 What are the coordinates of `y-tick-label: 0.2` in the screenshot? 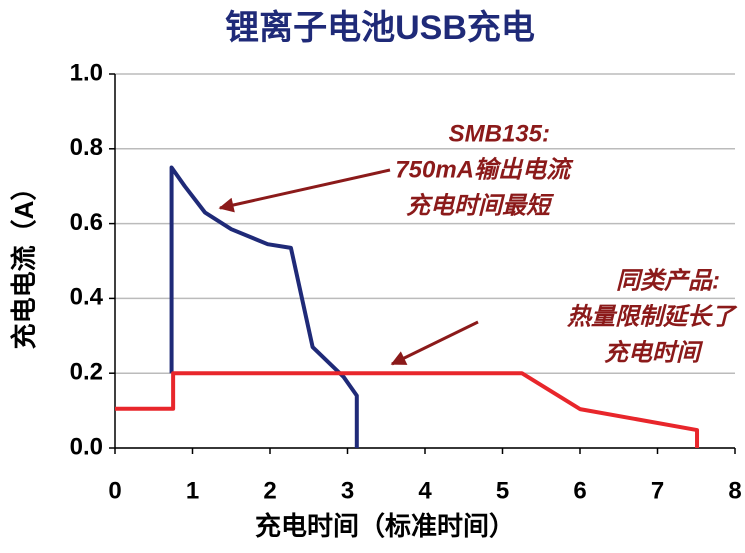 It's located at (86, 372).